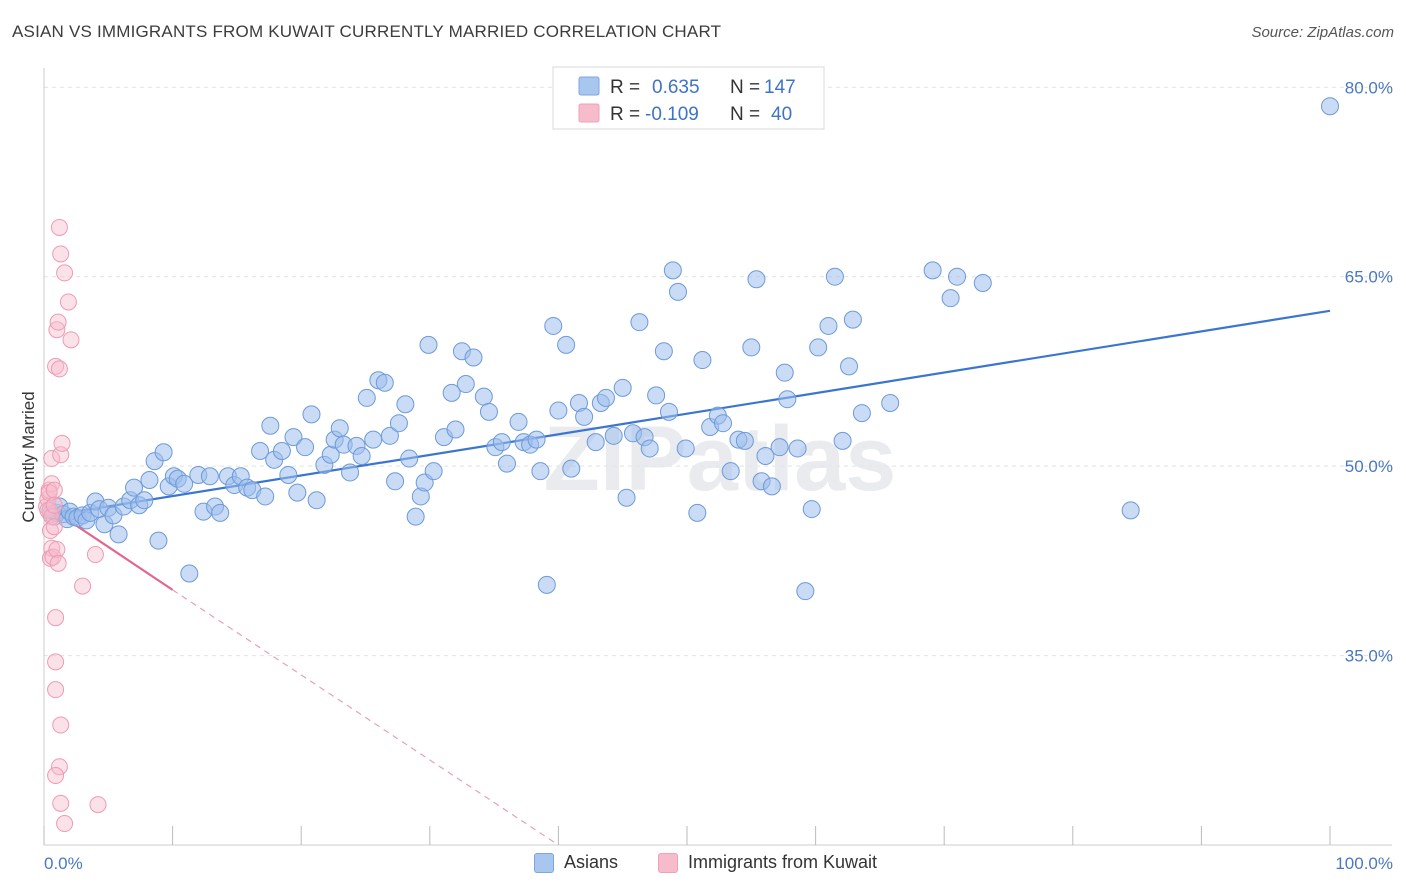 Image resolution: width=1406 pixels, height=892 pixels. I want to click on y-tick-label: 35.0%, so click(1369, 656).